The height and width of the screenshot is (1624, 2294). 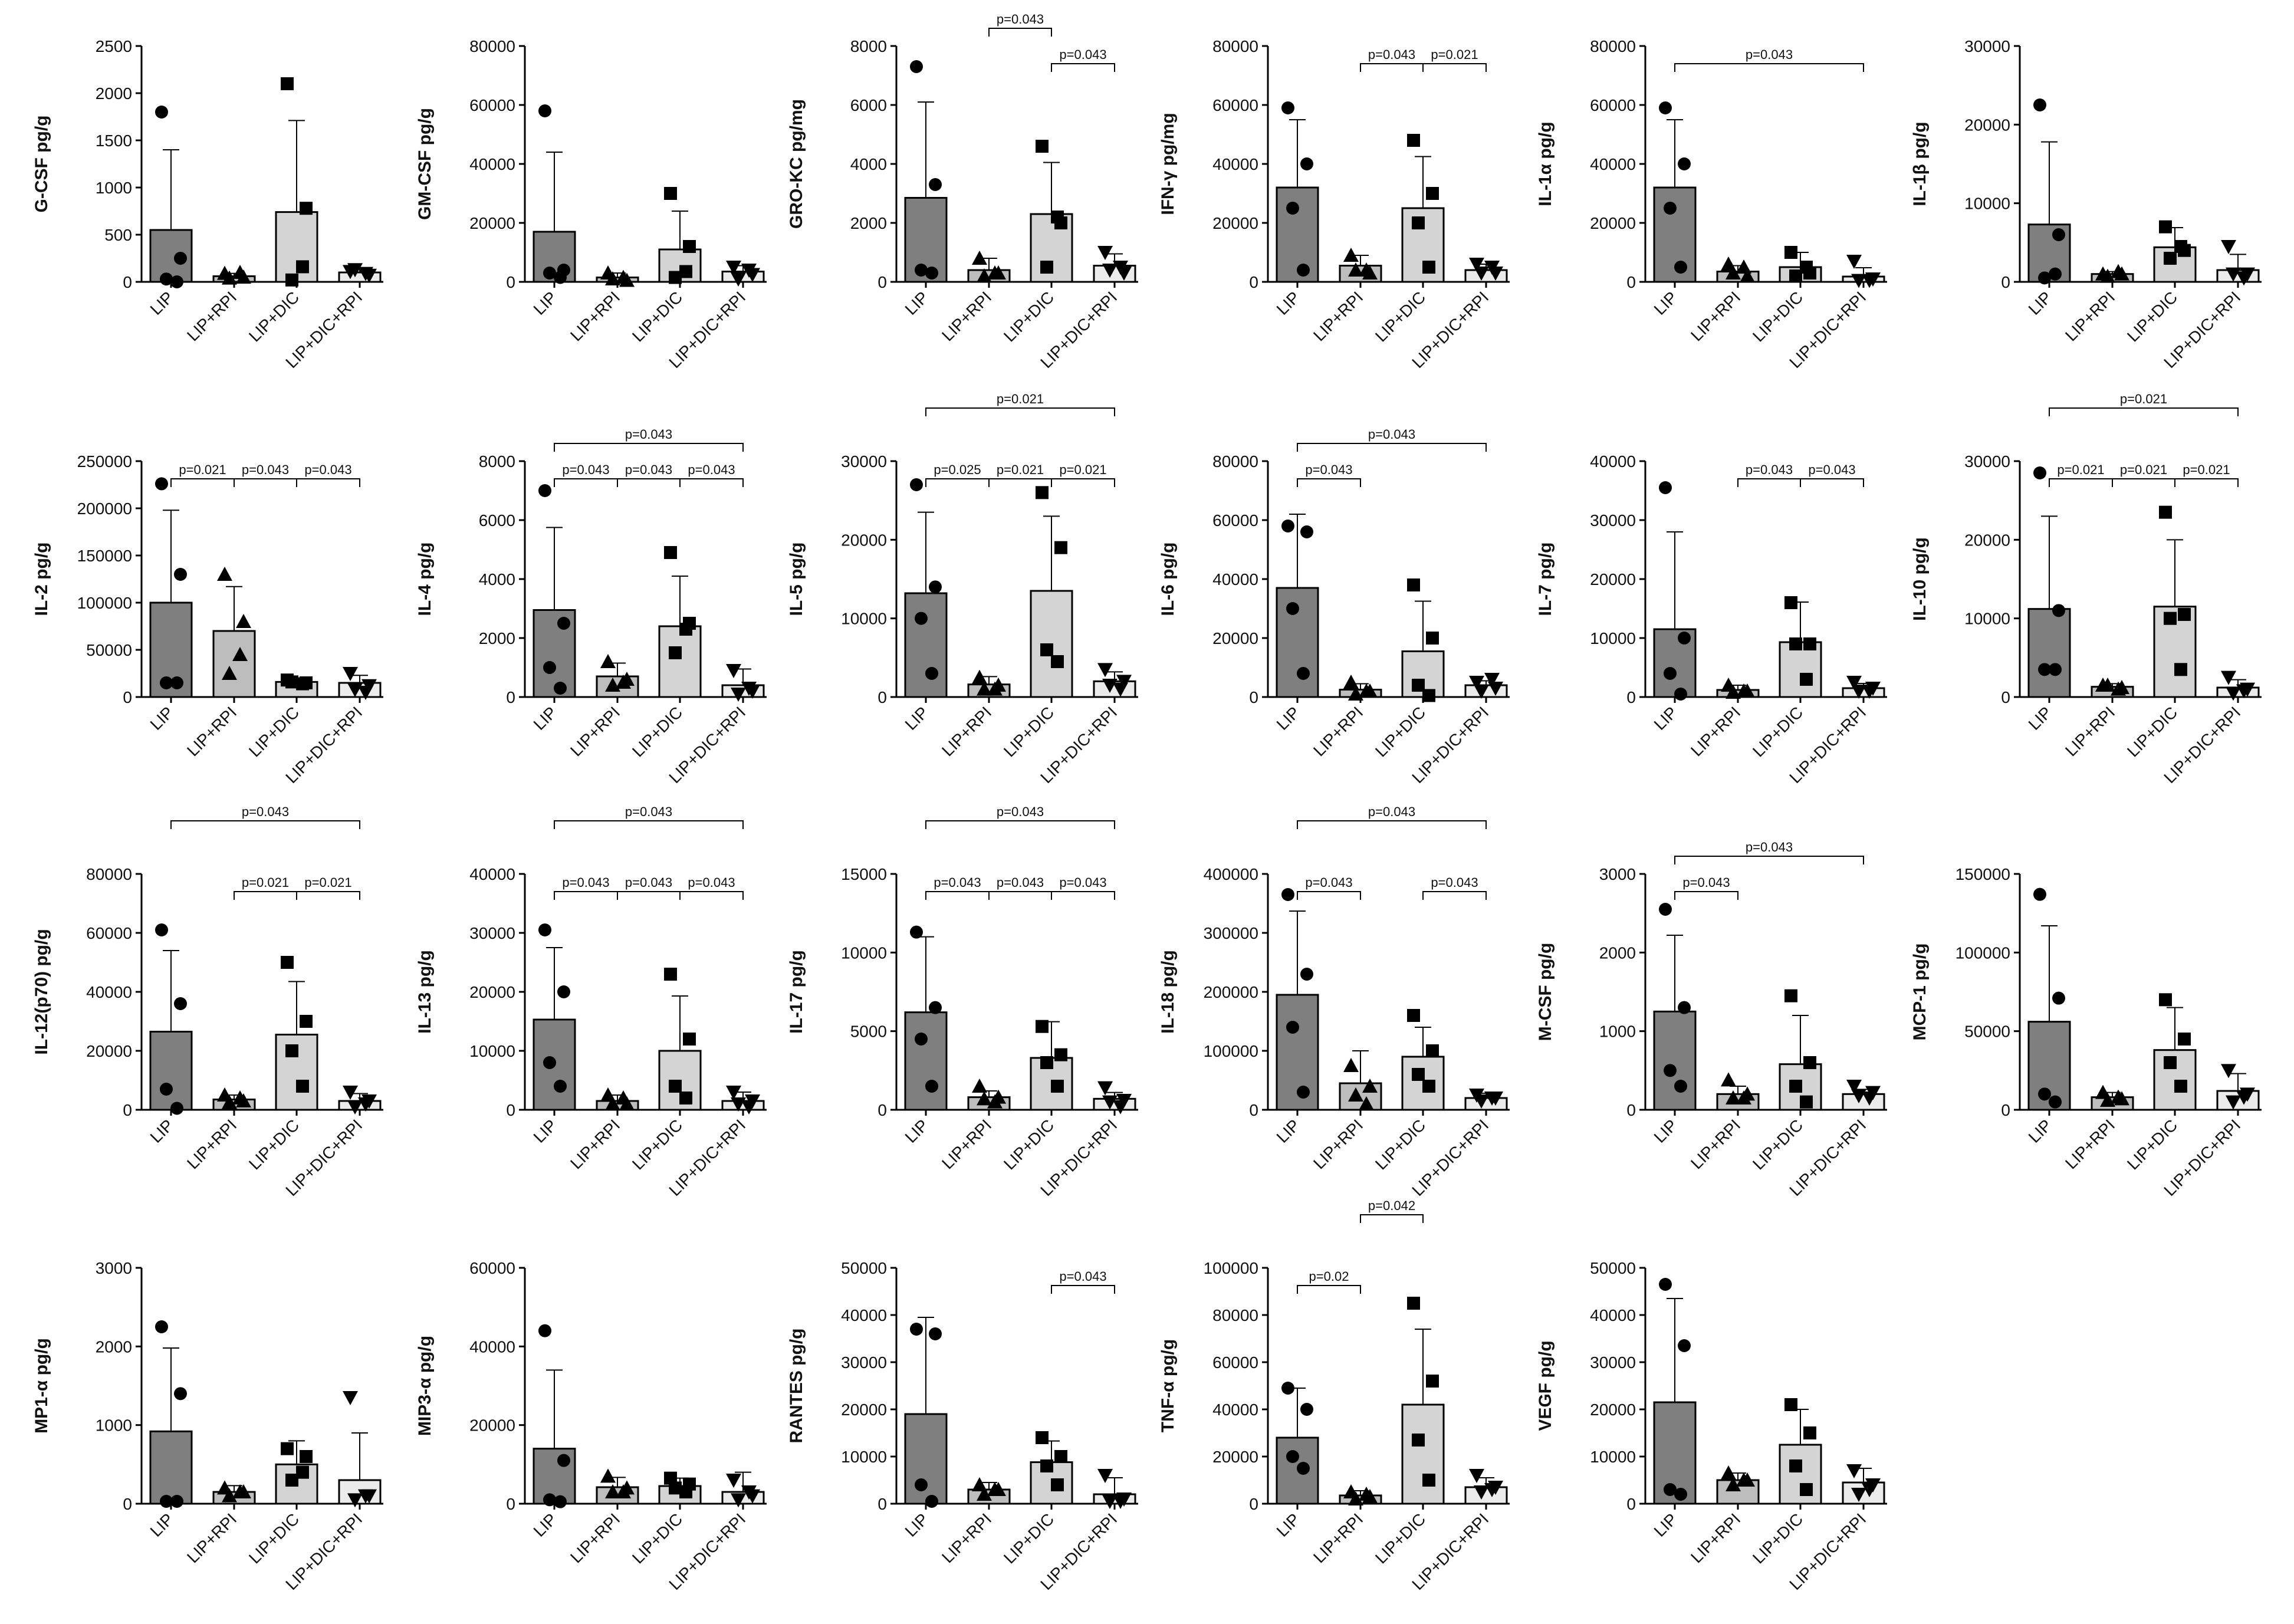 What do you see at coordinates (114, 1425) in the screenshot?
I see `y-tick-label: 1000` at bounding box center [114, 1425].